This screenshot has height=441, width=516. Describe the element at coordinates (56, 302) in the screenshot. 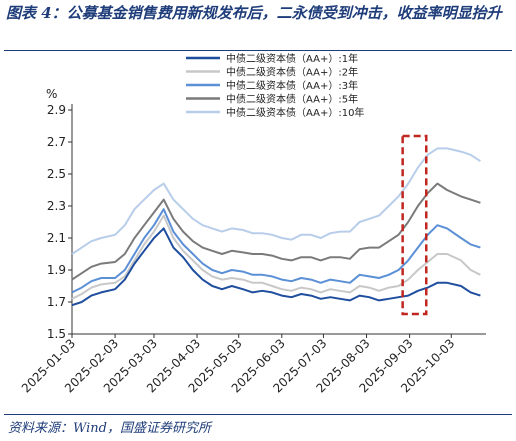

I see `y-tick-label: 1.7` at that location.